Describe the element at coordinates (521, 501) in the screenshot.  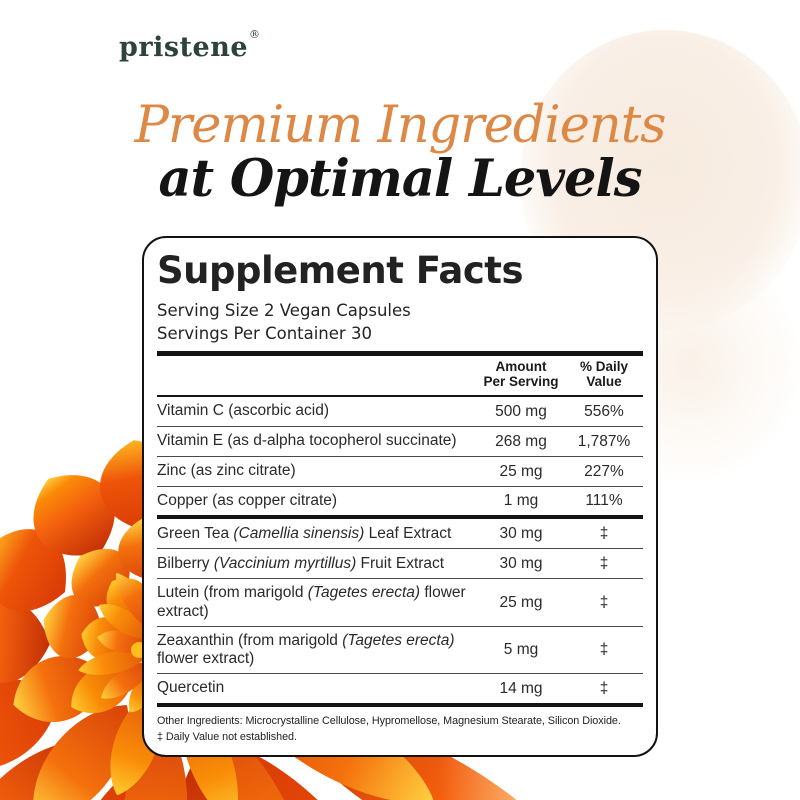
I see `amount-per-serving: 1 mg` at that location.